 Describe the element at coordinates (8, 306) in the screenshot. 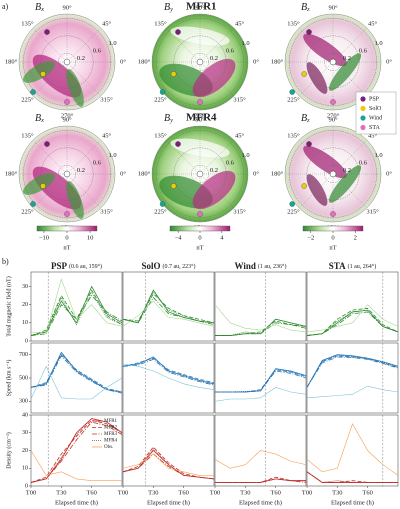

I see `y-axis-label: Total magnetic field (nT)` at that location.